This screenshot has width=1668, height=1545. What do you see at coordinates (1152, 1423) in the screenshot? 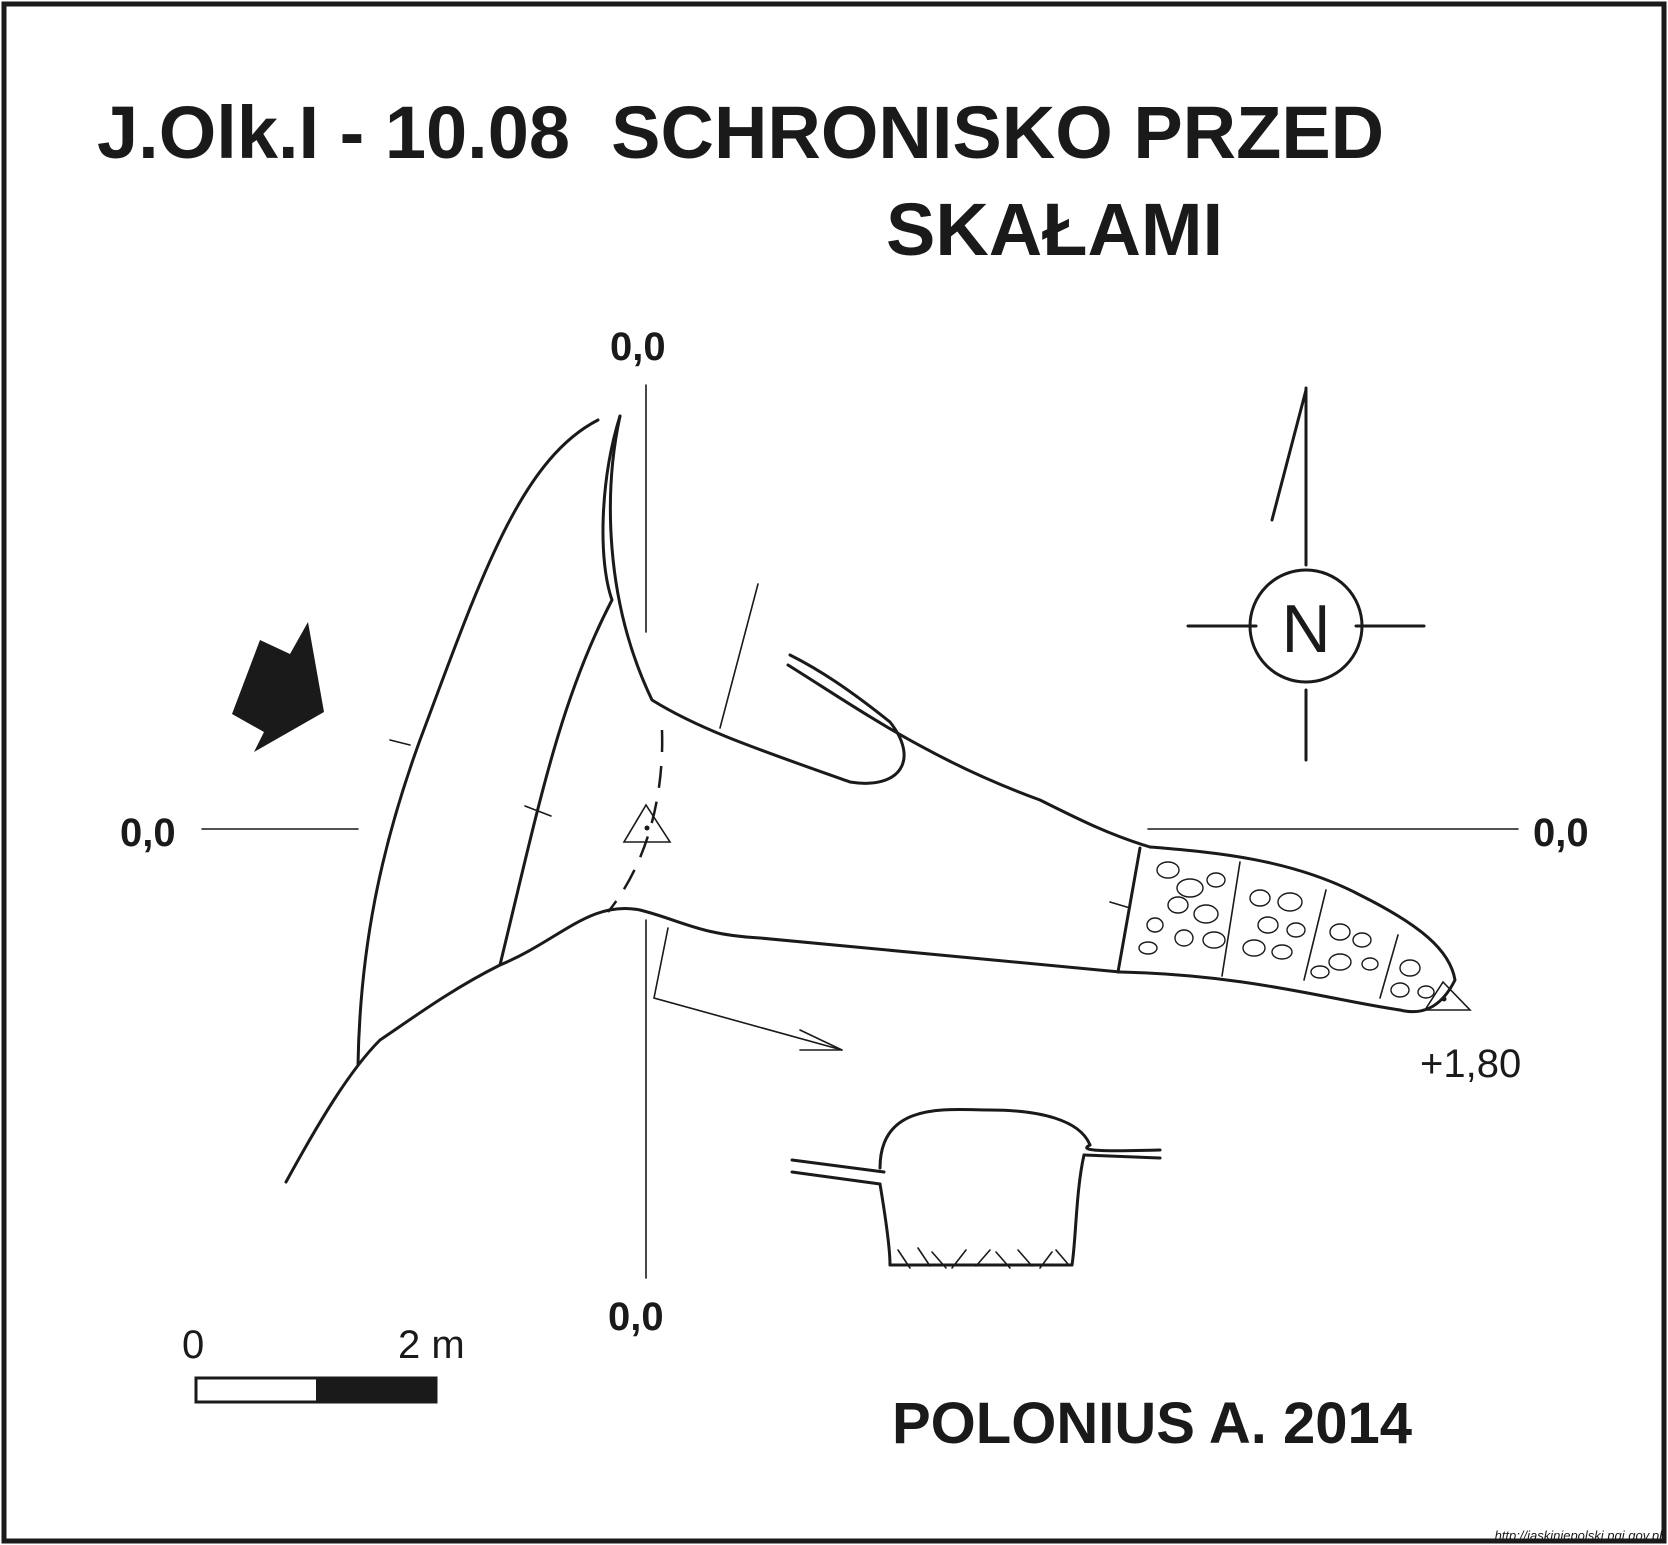
I see `author-label: POLONIUS A. 2014` at bounding box center [1152, 1423].